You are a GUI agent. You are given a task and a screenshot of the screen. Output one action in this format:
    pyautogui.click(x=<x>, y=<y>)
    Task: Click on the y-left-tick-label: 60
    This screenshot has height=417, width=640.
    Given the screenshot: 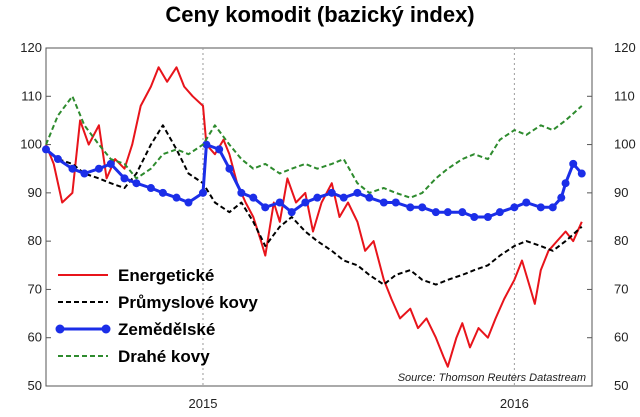 What is the action you would take?
    pyautogui.click(x=35, y=337)
    